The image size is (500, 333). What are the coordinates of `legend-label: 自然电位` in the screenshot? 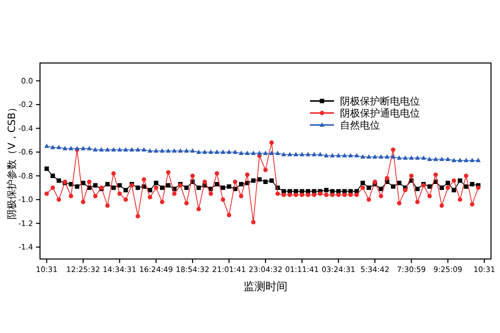 It's located at (360, 126).